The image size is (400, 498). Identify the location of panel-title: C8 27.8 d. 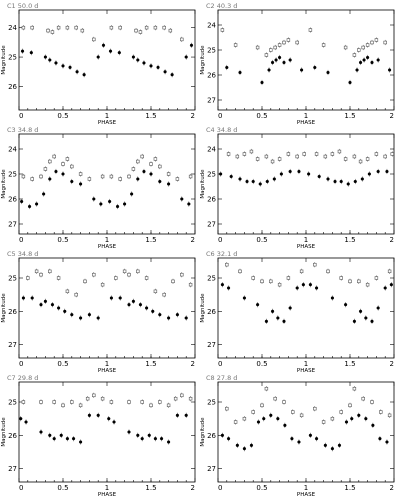
(221, 378).